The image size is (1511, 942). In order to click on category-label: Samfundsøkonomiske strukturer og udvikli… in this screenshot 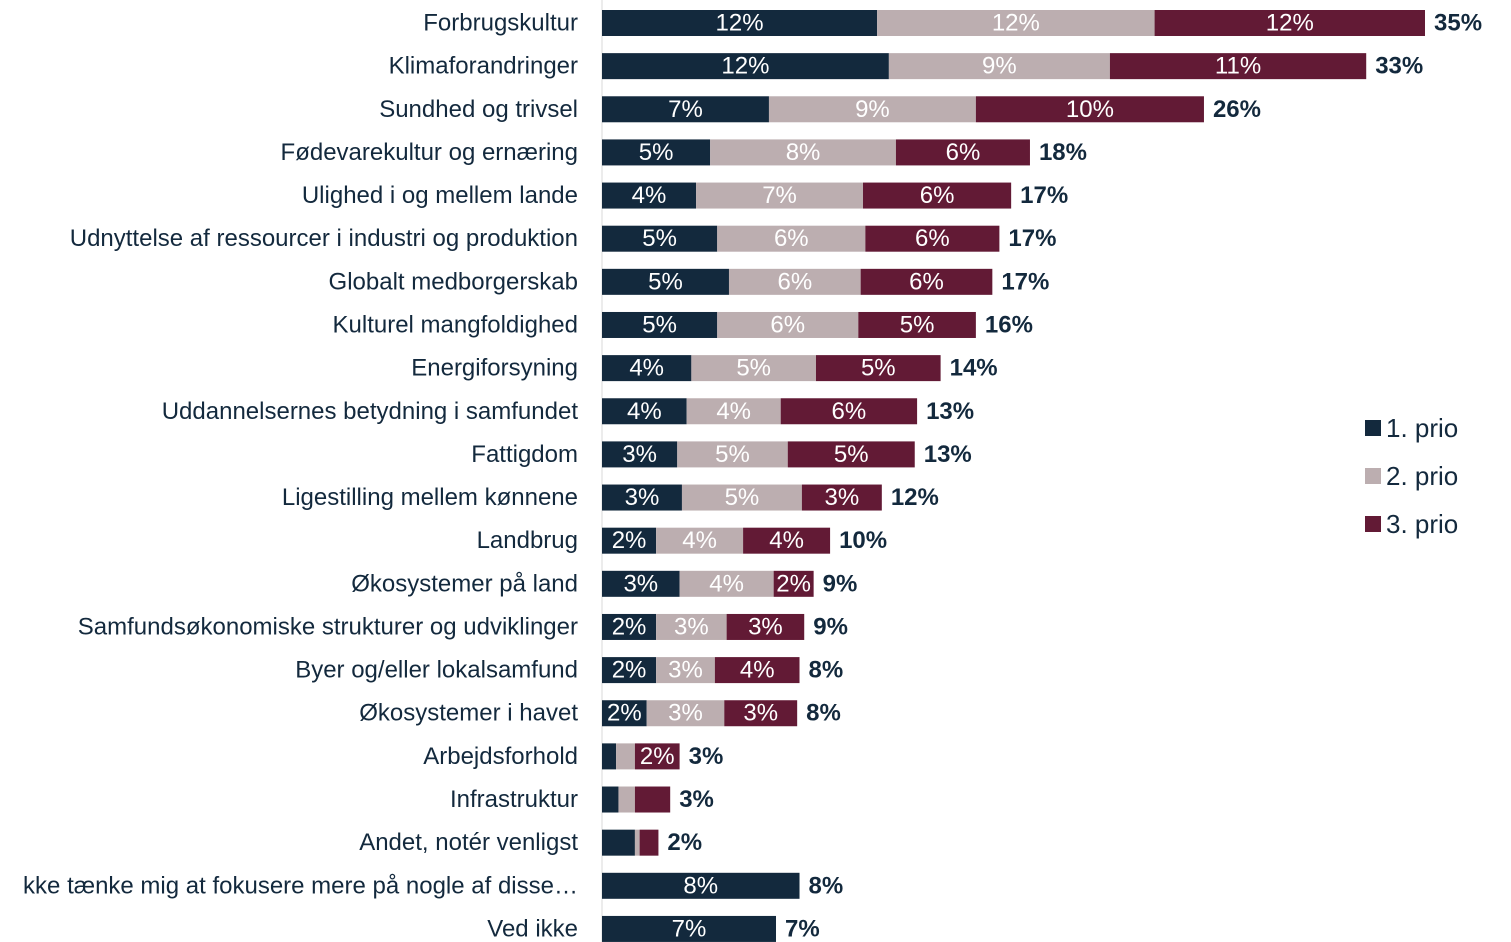, I will do `click(328, 626)`.